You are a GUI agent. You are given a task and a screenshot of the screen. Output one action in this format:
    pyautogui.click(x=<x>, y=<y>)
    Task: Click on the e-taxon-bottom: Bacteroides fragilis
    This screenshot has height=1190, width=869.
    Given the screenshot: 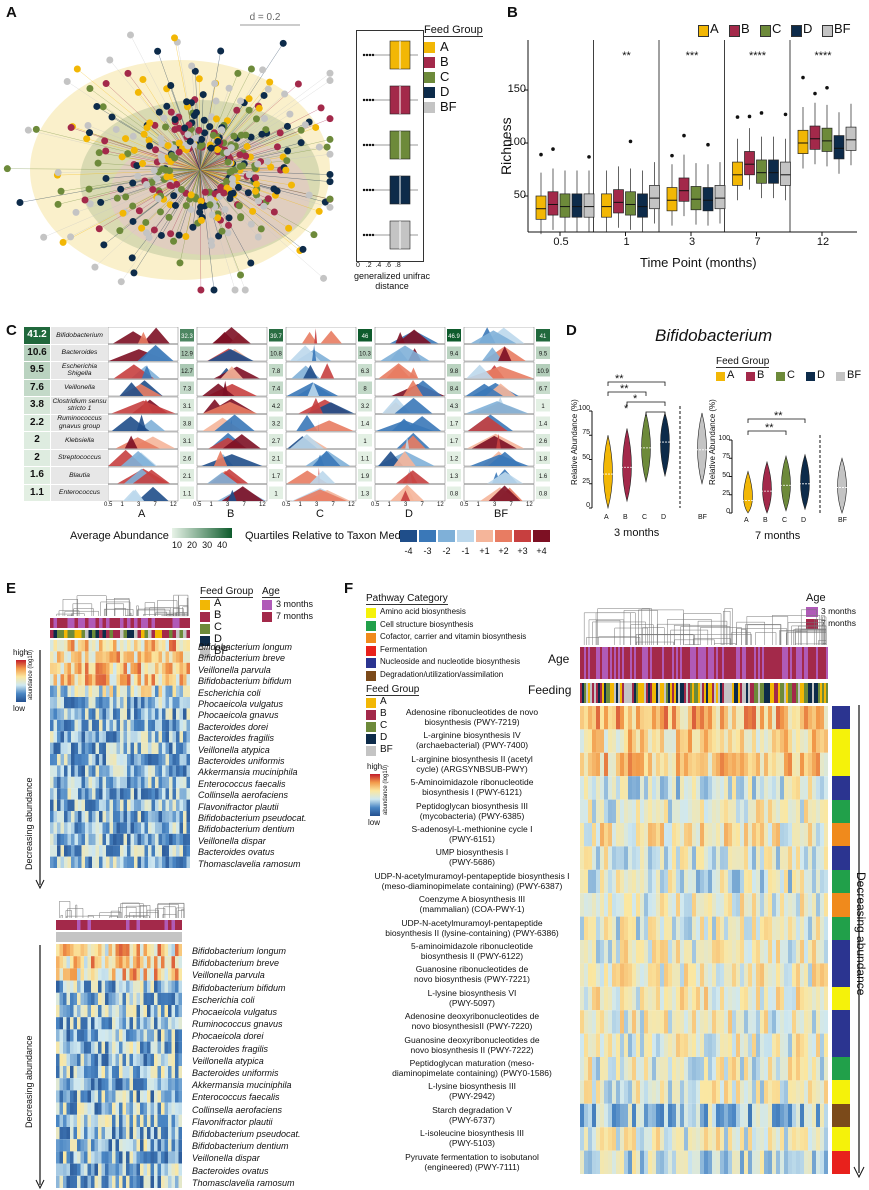 What is the action you would take?
    pyautogui.click(x=230, y=1048)
    